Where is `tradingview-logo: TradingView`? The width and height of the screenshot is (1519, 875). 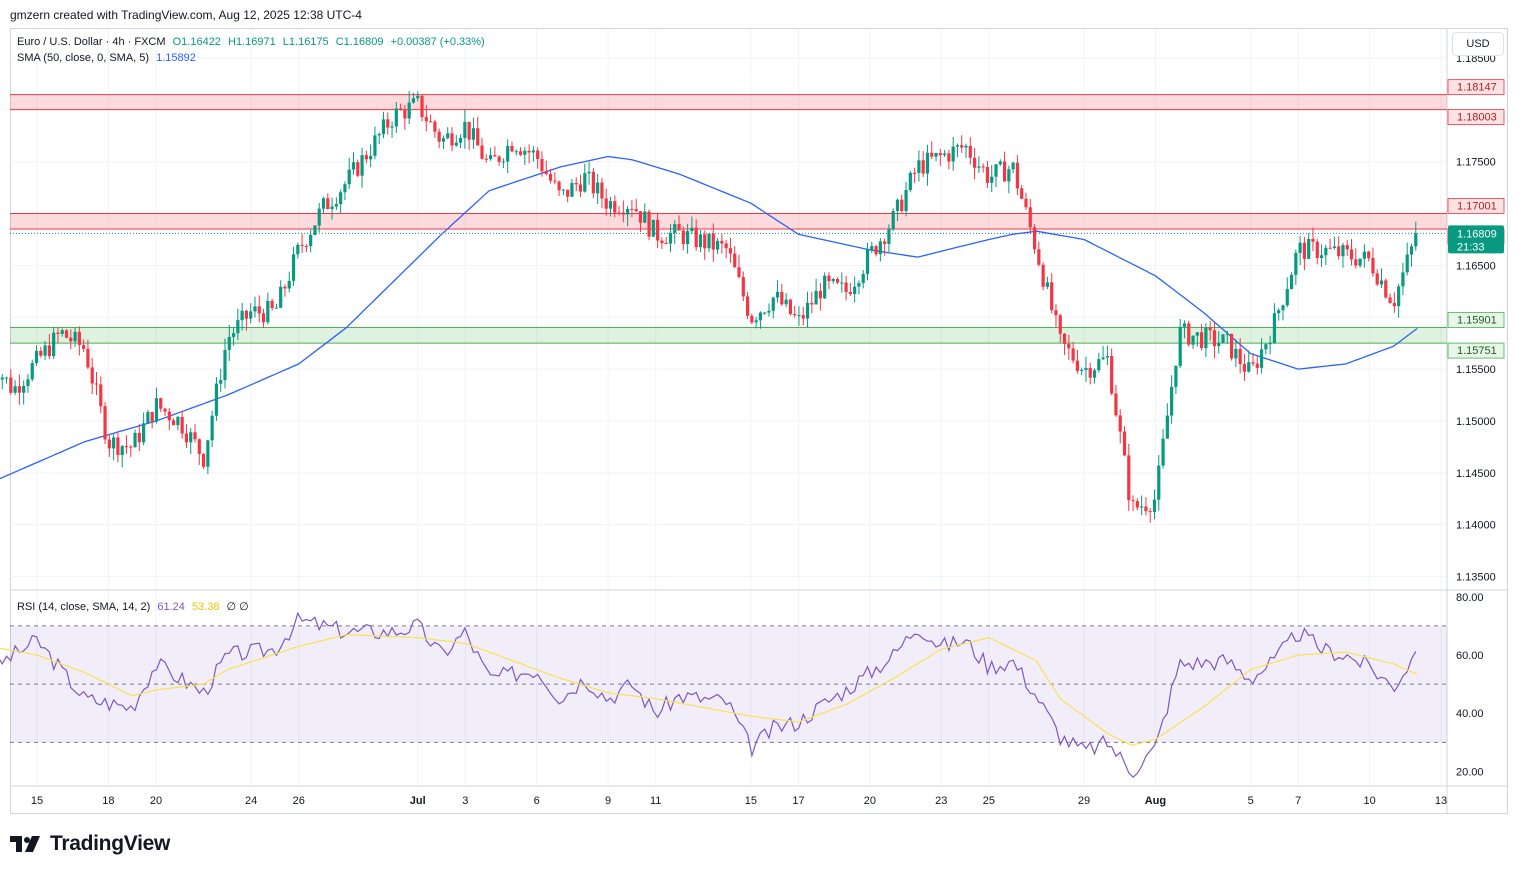 tradingview-logo: TradingView is located at coordinates (90, 844).